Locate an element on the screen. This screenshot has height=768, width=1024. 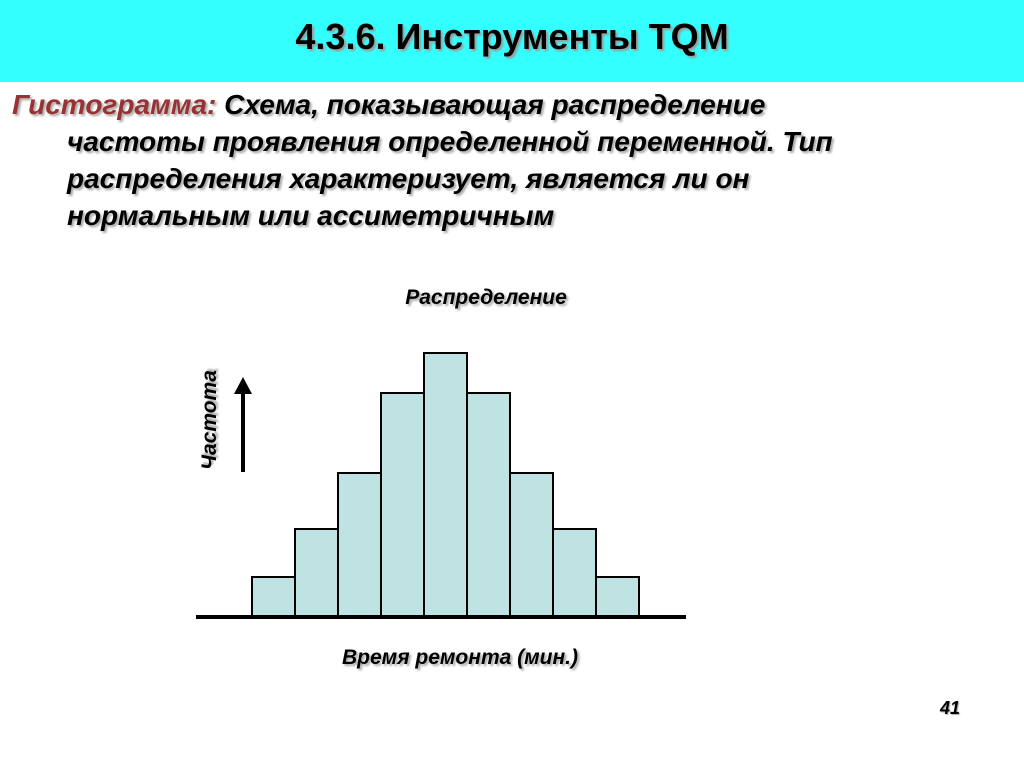
slide-title: 4.3.6. Инструменты TQM is located at coordinates (512, 36).